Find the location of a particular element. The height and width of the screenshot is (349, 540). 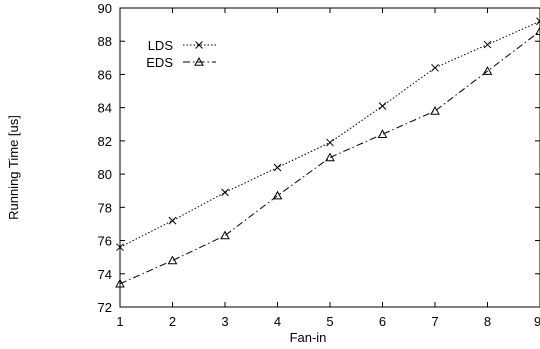

y-tick-label: 88 is located at coordinates (105, 41).